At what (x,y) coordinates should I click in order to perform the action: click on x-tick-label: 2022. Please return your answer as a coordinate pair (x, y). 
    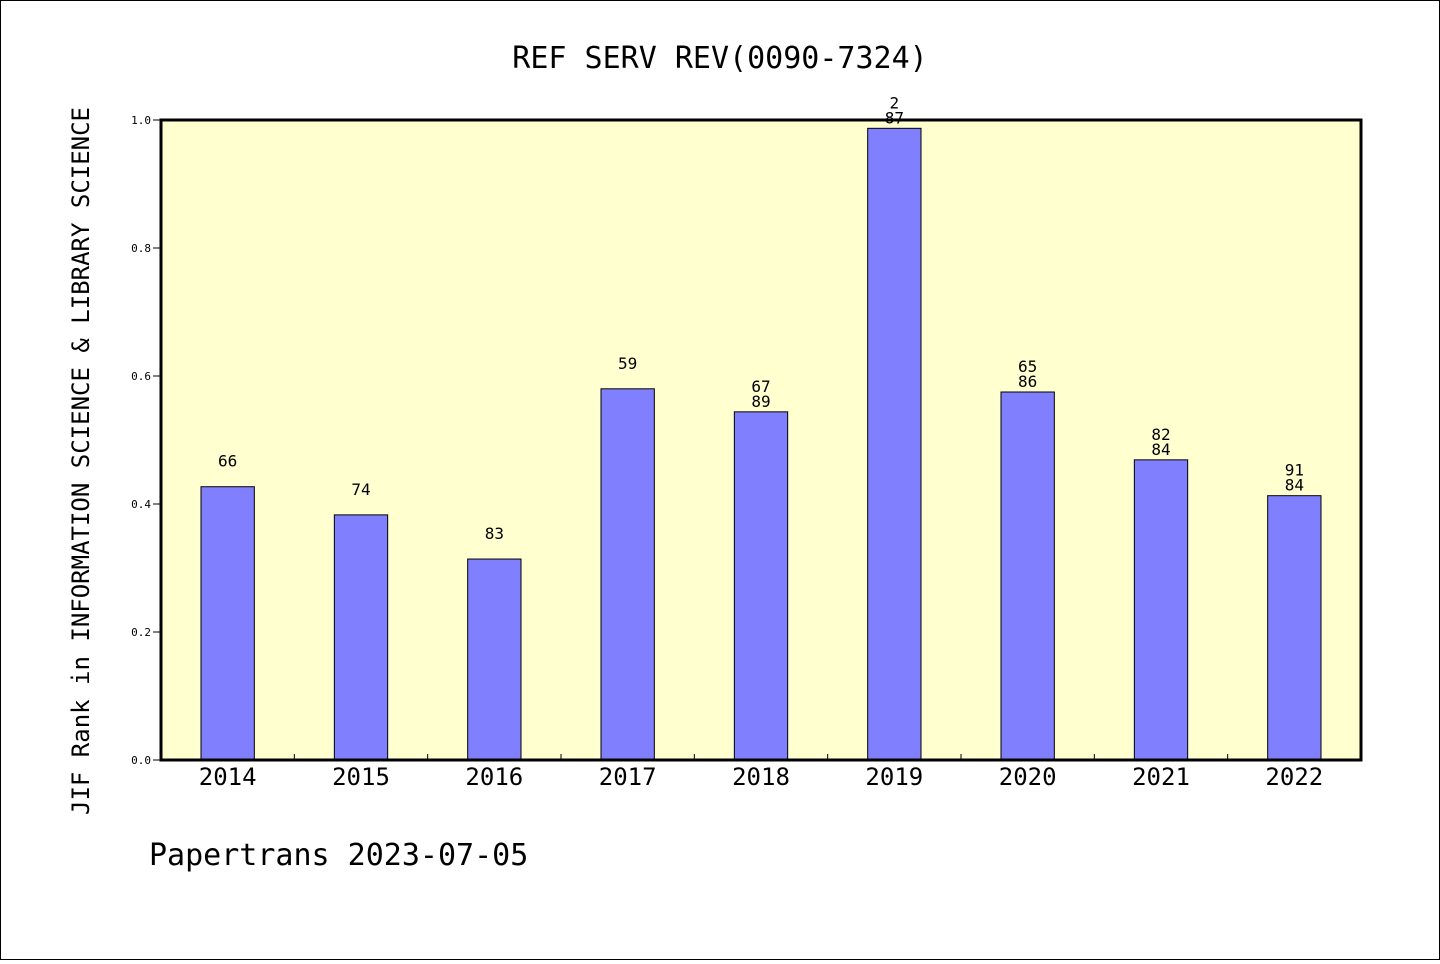
    Looking at the image, I should click on (1294, 777).